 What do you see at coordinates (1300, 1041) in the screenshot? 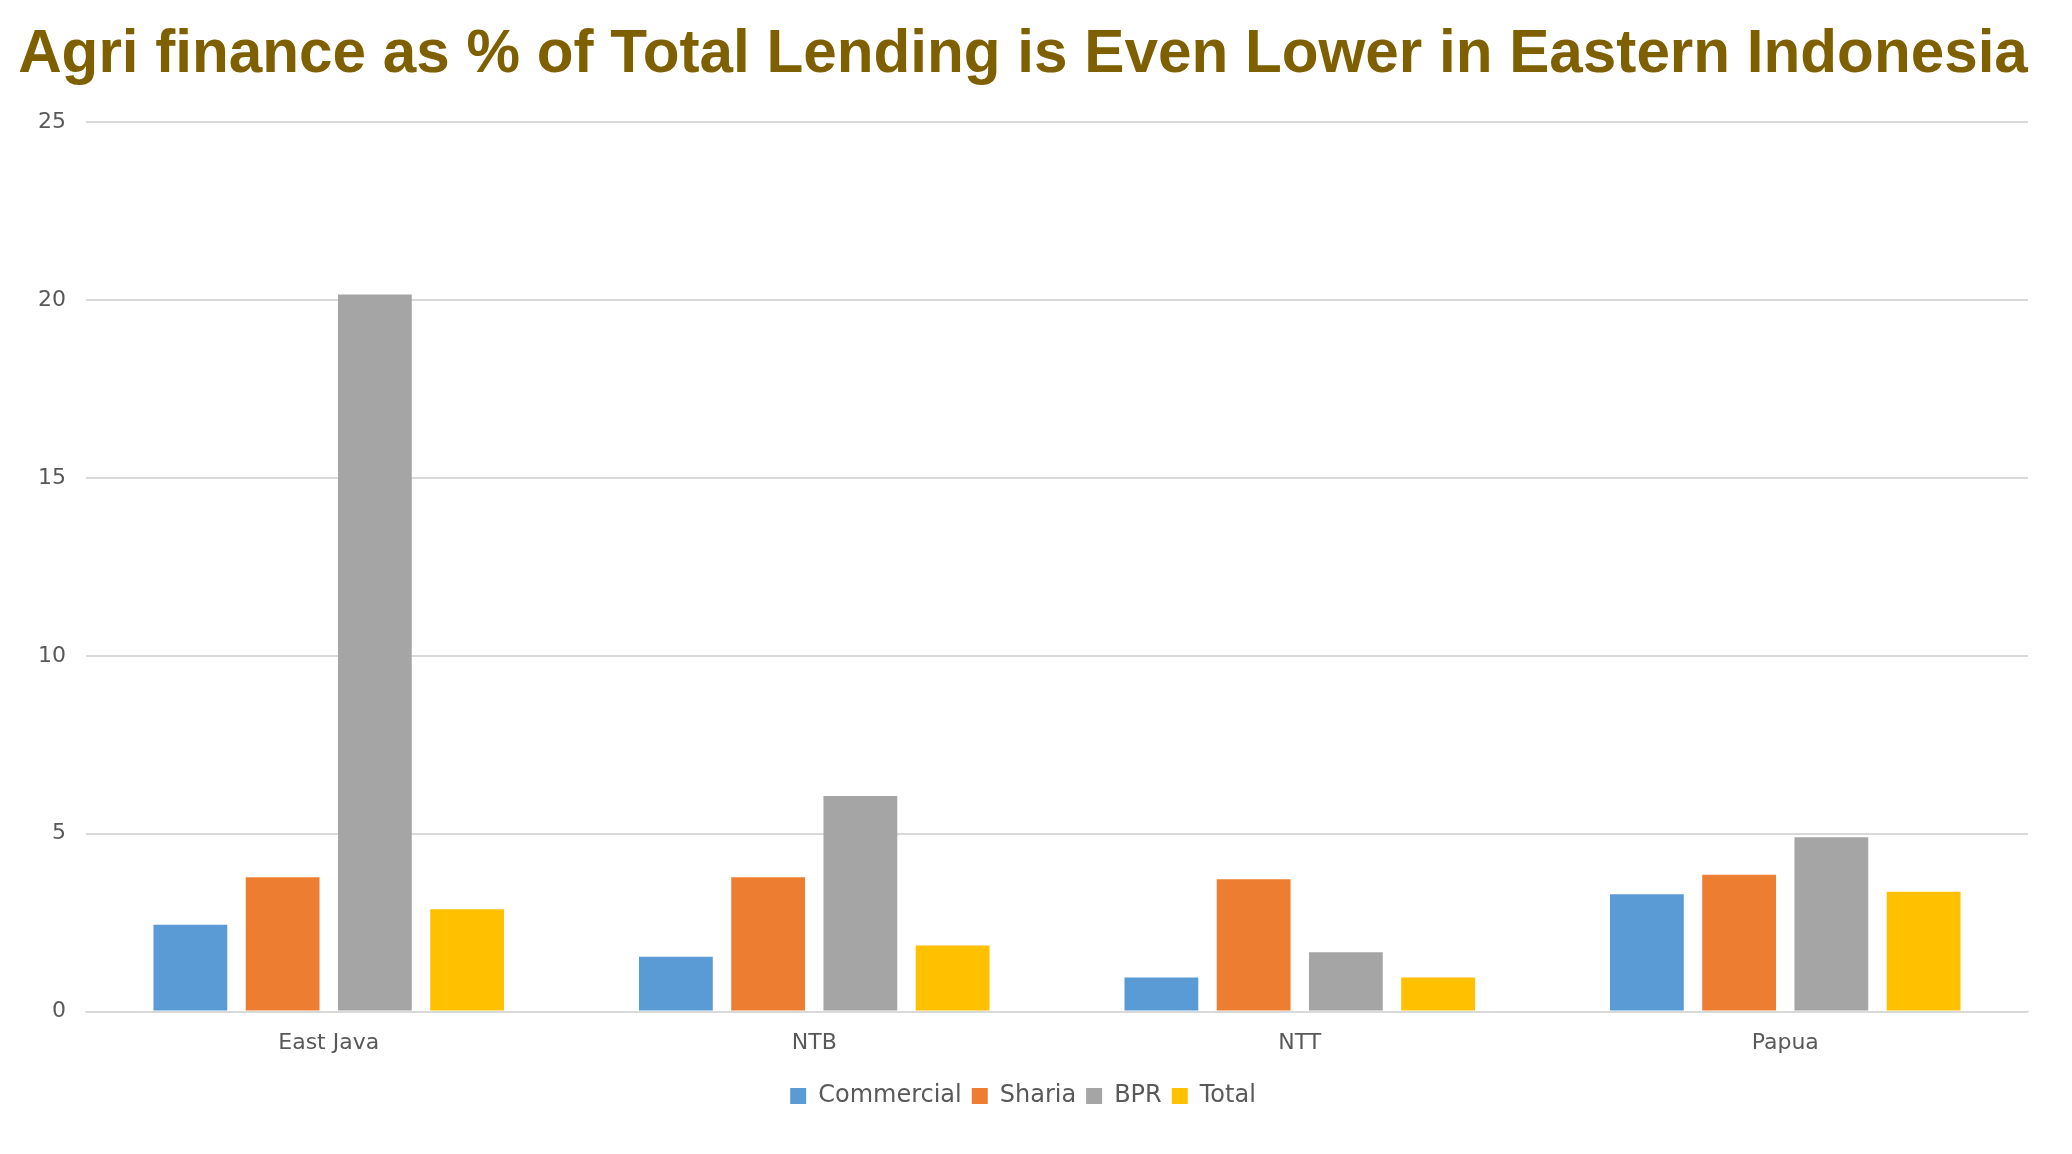
I see `x-tick-label: NTT` at bounding box center [1300, 1041].